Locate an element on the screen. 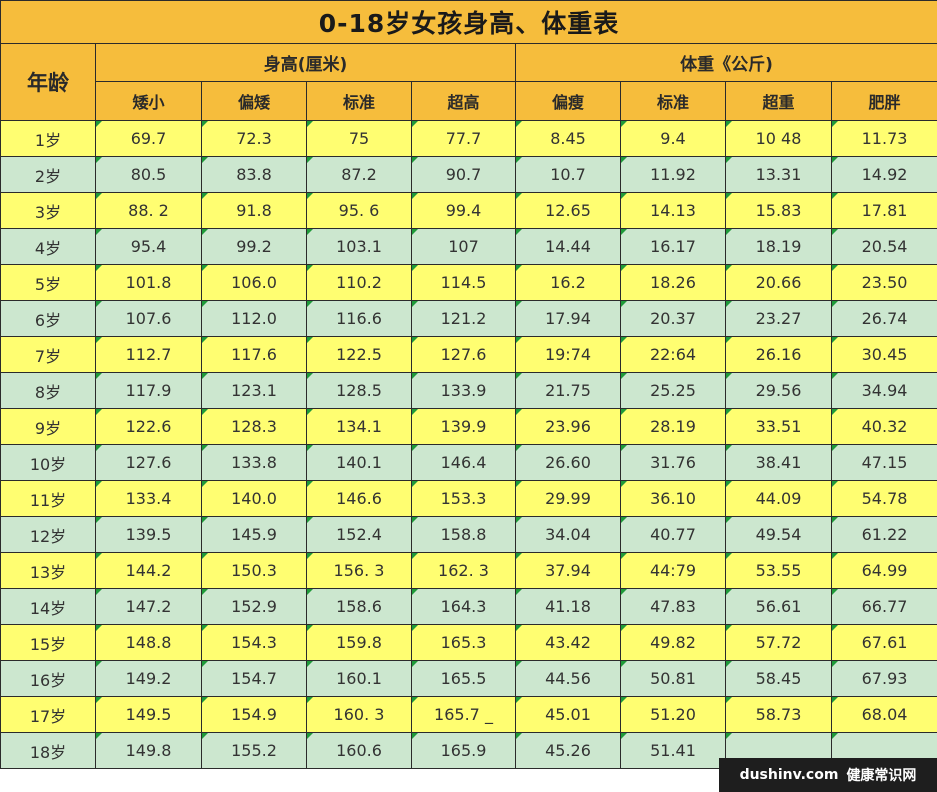  height-cell: 77.7 is located at coordinates (463, 138).